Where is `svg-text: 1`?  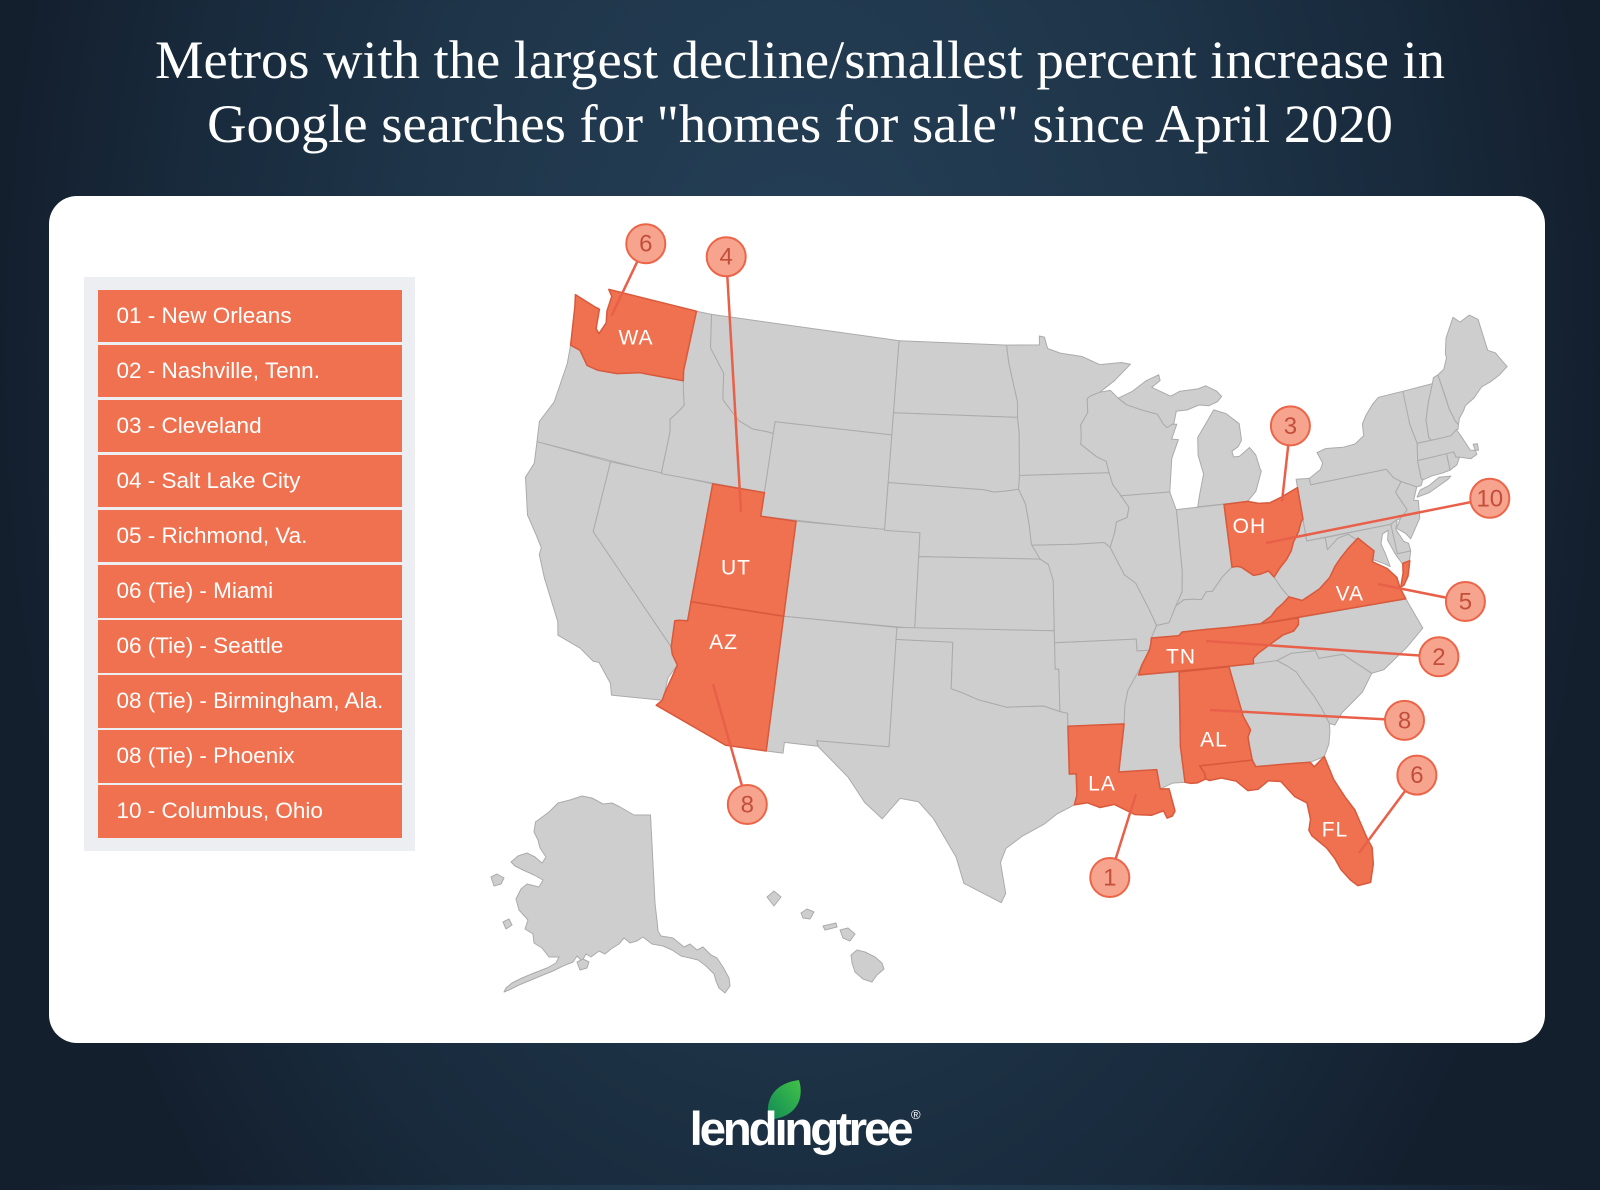 svg-text: 1 is located at coordinates (1109, 878).